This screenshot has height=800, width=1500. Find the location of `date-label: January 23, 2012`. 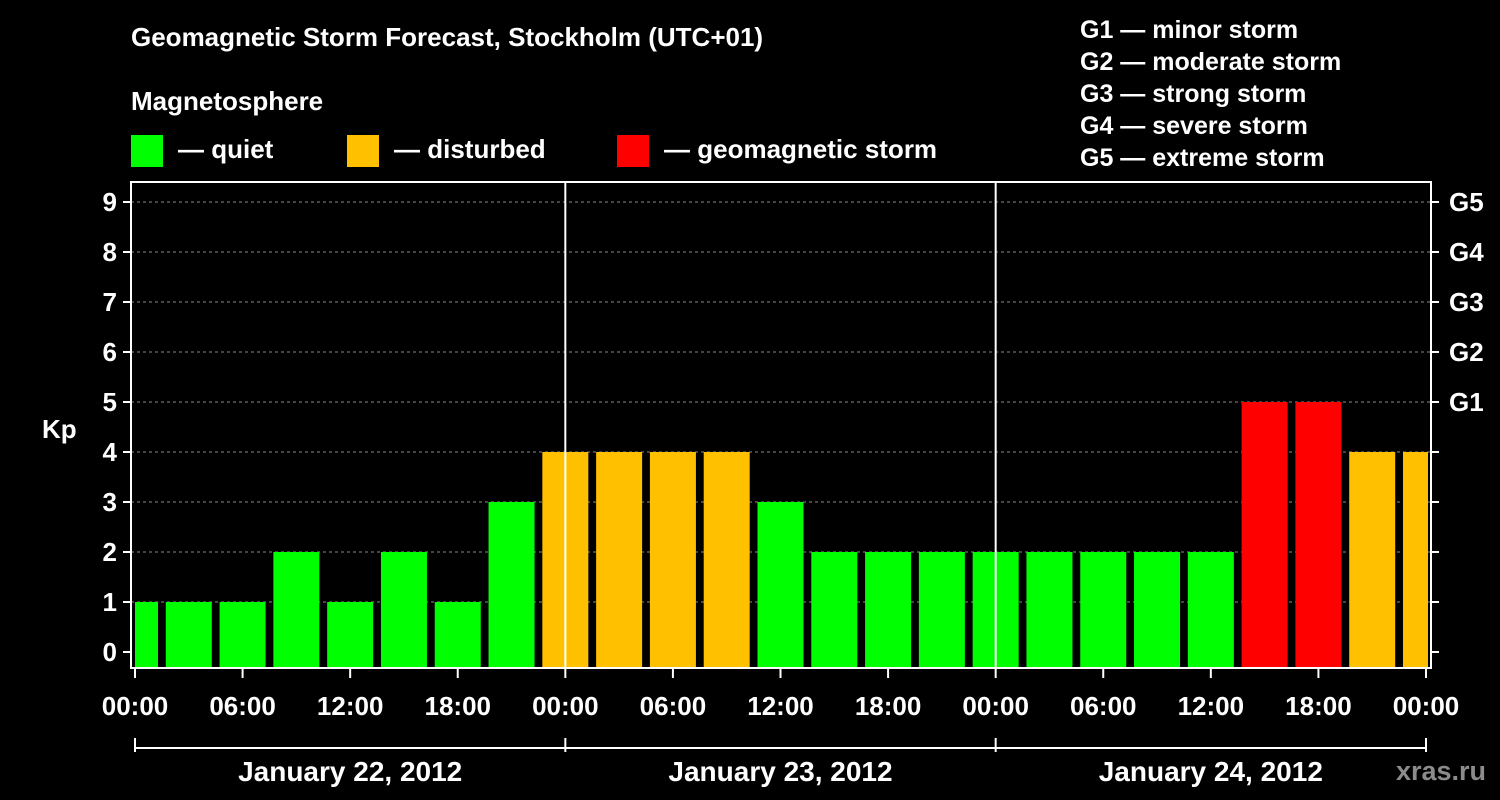

date-label: January 23, 2012 is located at coordinates (780, 771).